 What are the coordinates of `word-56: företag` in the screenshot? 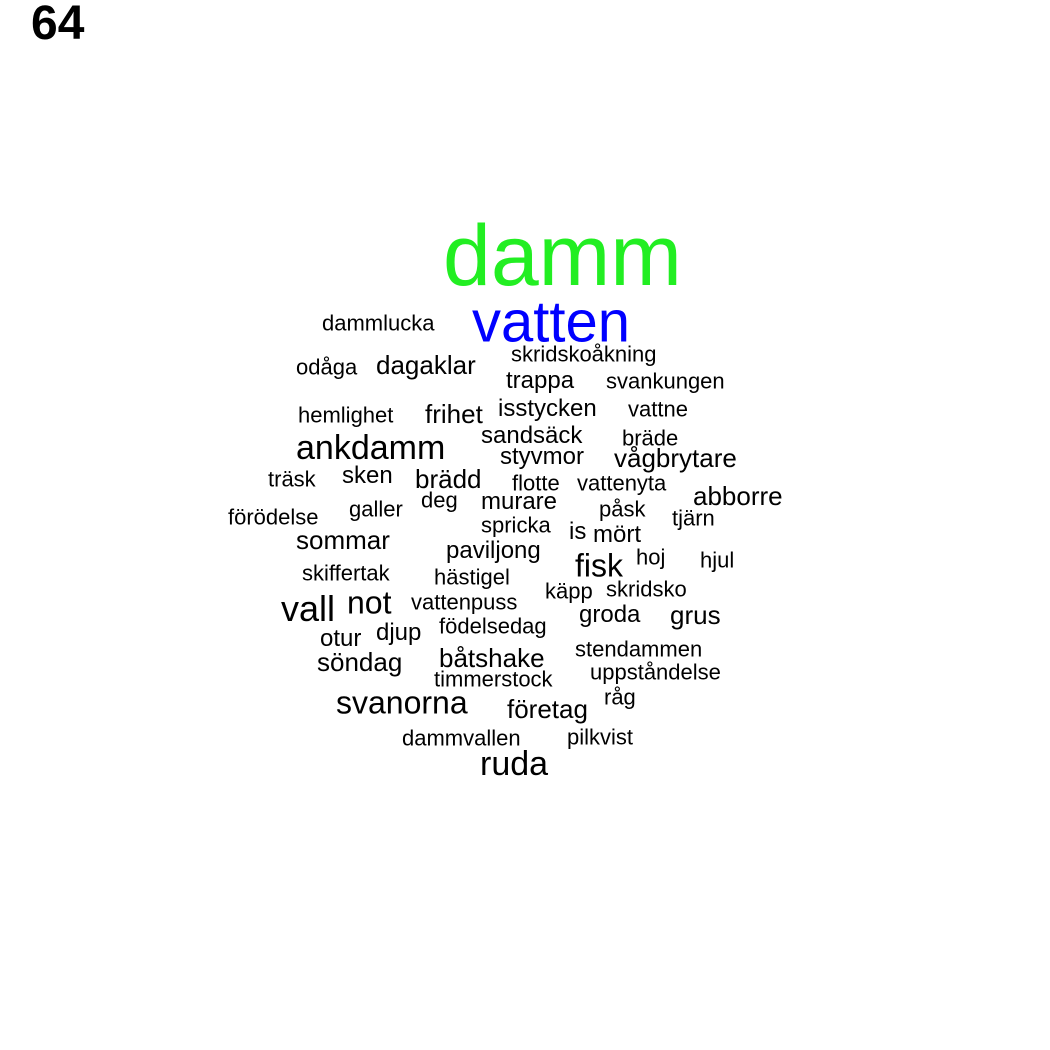 It's located at (547, 709).